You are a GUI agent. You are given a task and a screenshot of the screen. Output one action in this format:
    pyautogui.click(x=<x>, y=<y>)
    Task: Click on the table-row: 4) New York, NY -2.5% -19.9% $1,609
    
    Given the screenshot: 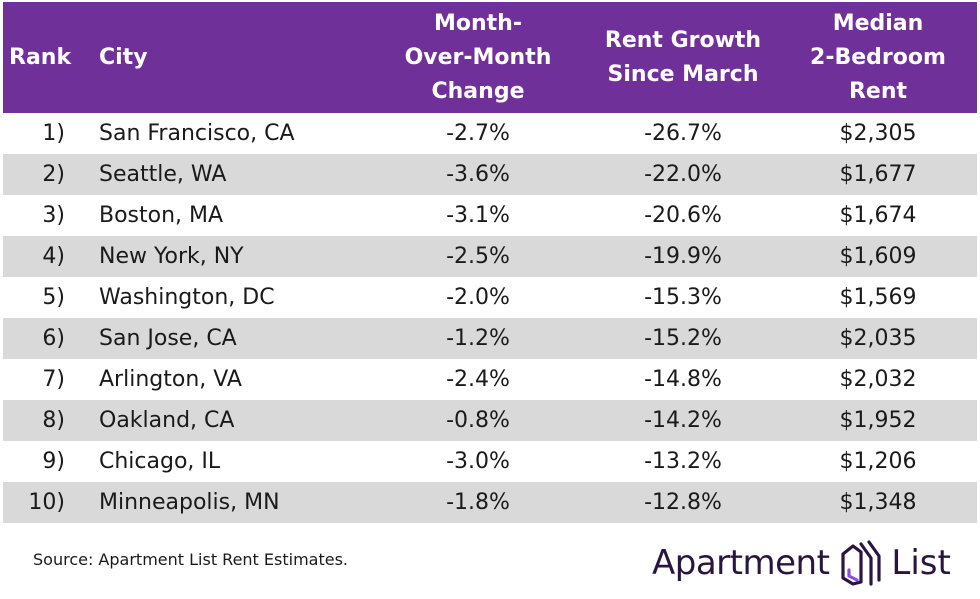 What is the action you would take?
    pyautogui.click(x=490, y=256)
    